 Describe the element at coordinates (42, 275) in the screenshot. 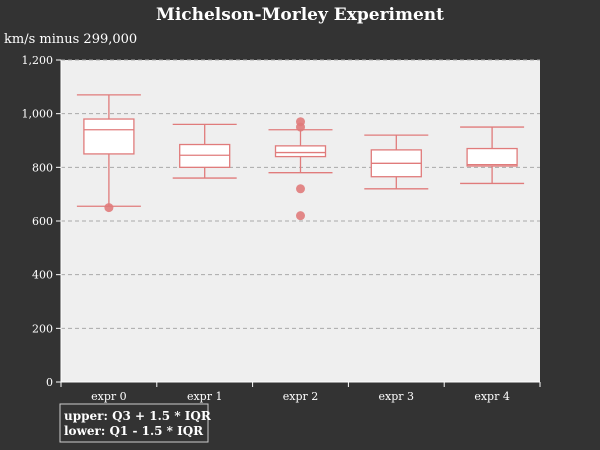

I see `y-tick-label: 400` at that location.